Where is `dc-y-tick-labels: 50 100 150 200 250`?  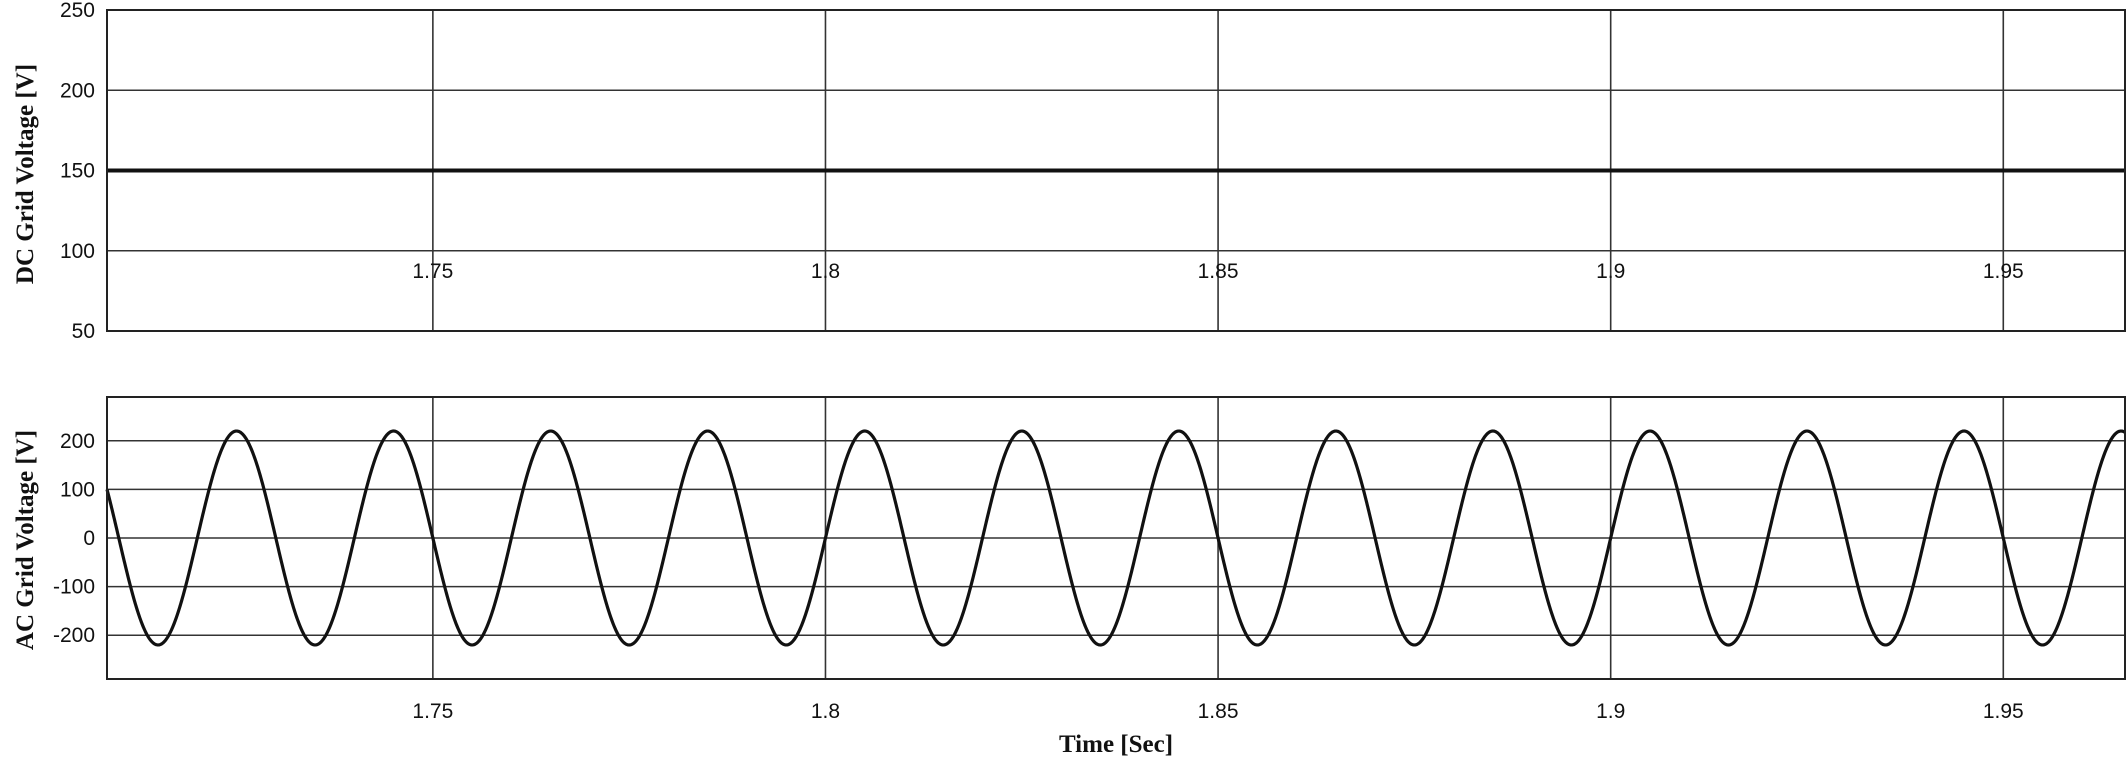
dc-y-tick-labels: 50 100 150 200 250 is located at coordinates (77, 171).